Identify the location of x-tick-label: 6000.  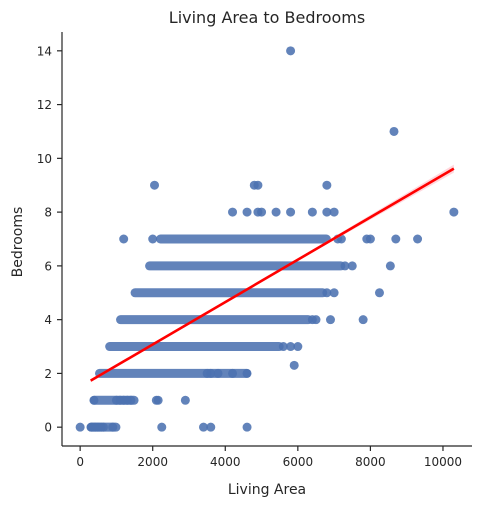
(298, 462).